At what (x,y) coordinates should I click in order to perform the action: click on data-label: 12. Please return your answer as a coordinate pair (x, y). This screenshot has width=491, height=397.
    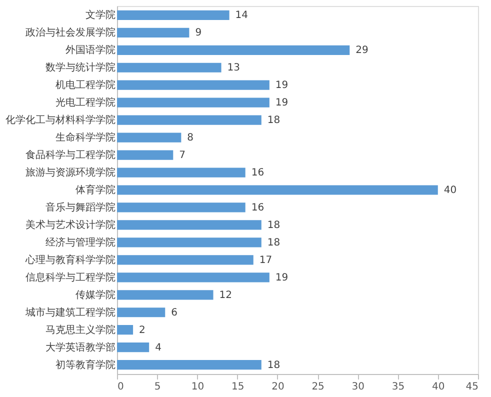
    Looking at the image, I should click on (225, 295).